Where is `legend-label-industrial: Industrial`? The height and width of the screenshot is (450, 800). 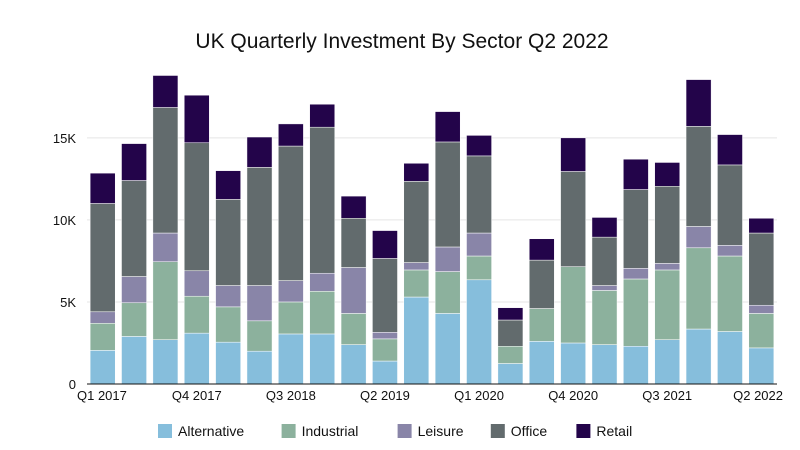
legend-label-industrial: Industrial is located at coordinates (330, 431).